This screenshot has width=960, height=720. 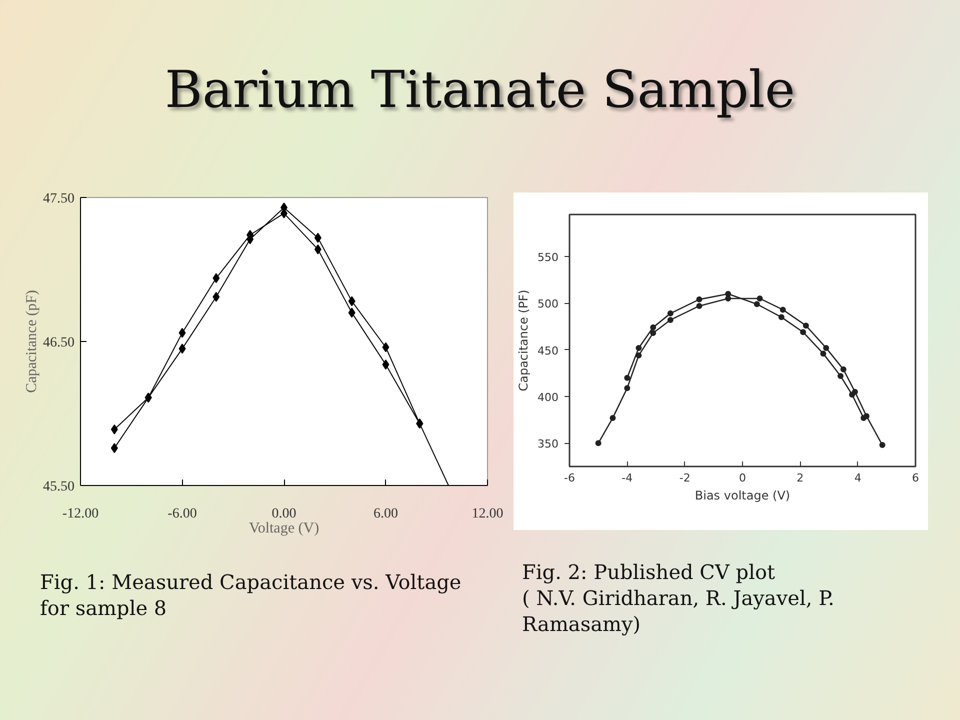 What do you see at coordinates (742, 478) in the screenshot?
I see `x-tick-label: 0` at bounding box center [742, 478].